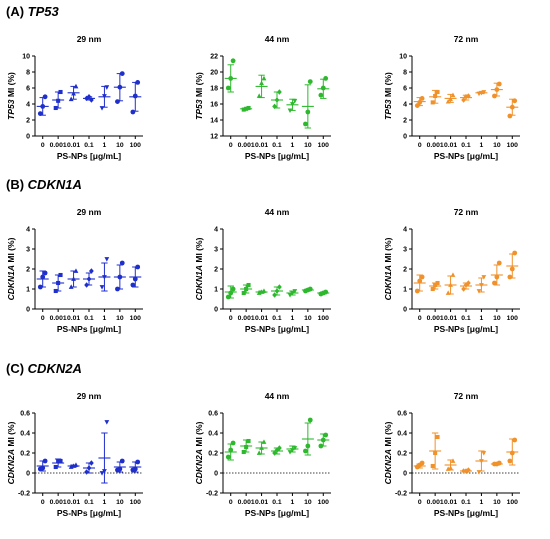  Describe the element at coordinates (28, 121) in the screenshot. I see `y-tick-label: 2` at that location.